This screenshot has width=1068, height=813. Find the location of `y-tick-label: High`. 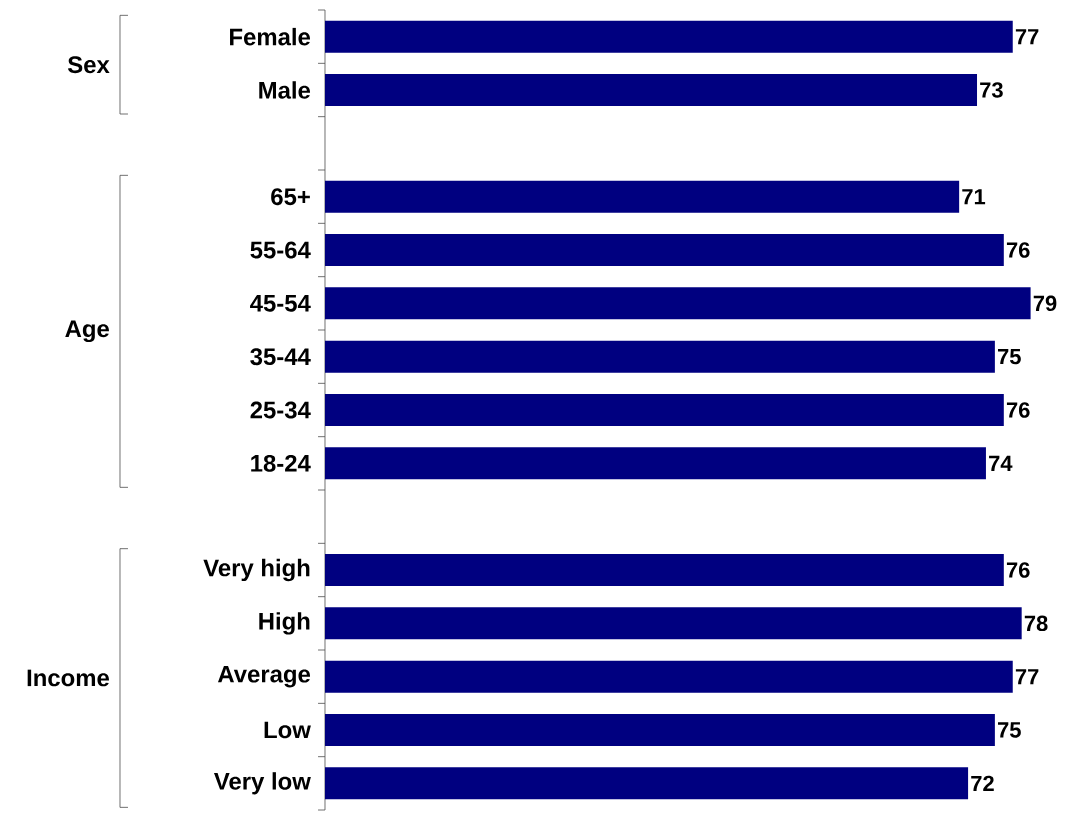

y-tick-label: High is located at coordinates (284, 623).